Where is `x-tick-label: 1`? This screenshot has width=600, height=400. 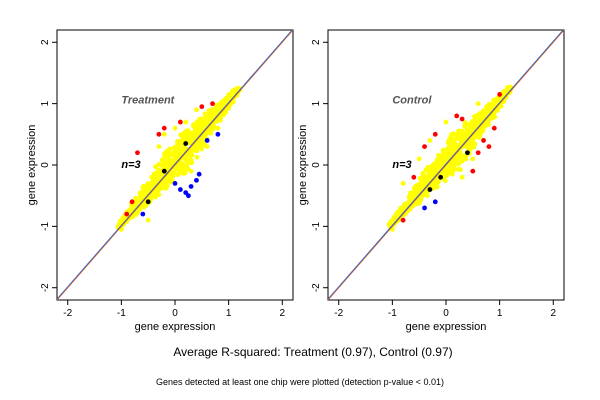
x-tick-label: 1 is located at coordinates (229, 313).